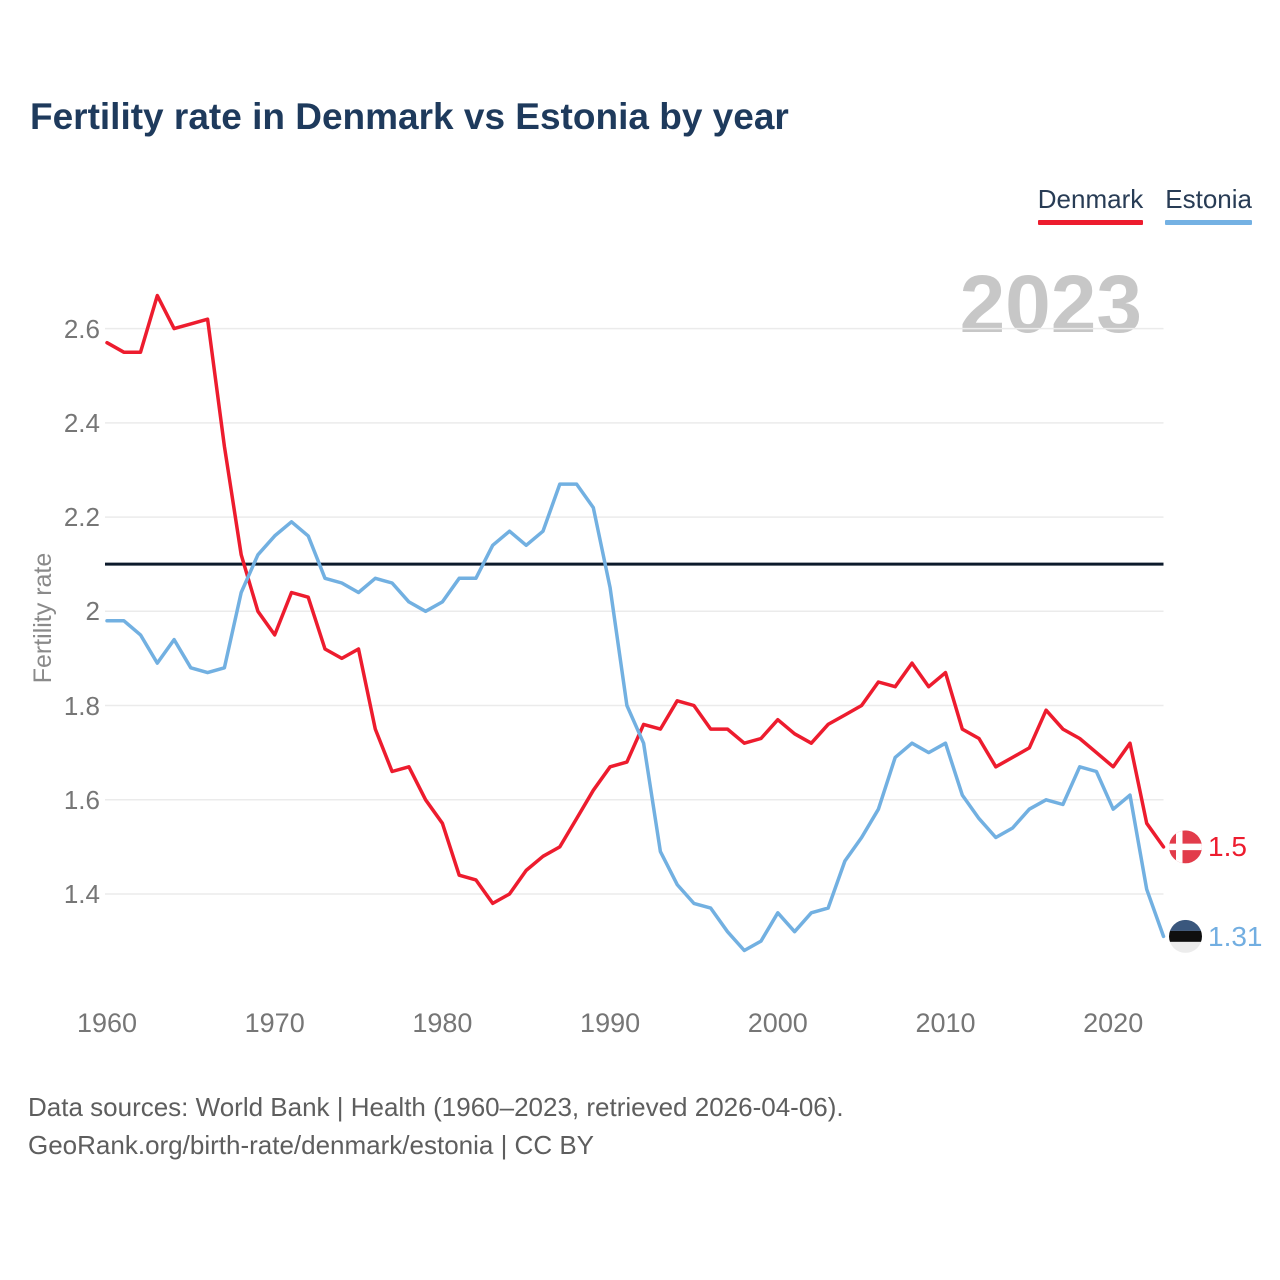 Image resolution: width=1280 pixels, height=1280 pixels. What do you see at coordinates (1113, 1023) in the screenshot?
I see `x-tick-label: 2020` at bounding box center [1113, 1023].